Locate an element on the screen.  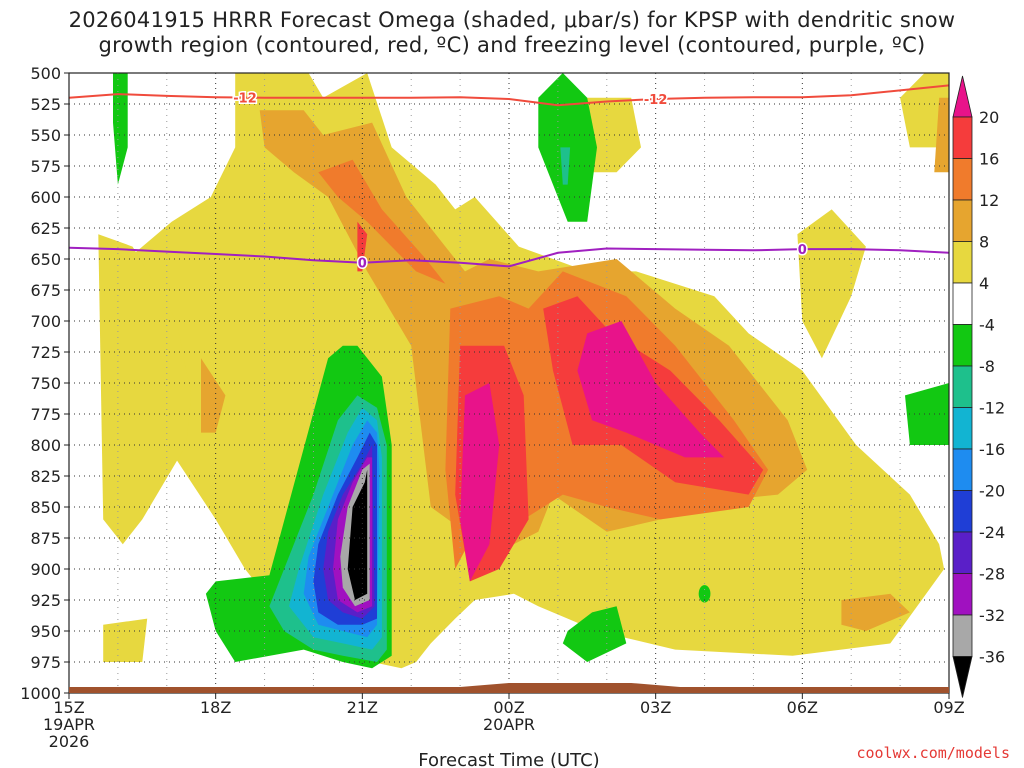
y-tick-label: 975 is located at coordinates (45, 662).